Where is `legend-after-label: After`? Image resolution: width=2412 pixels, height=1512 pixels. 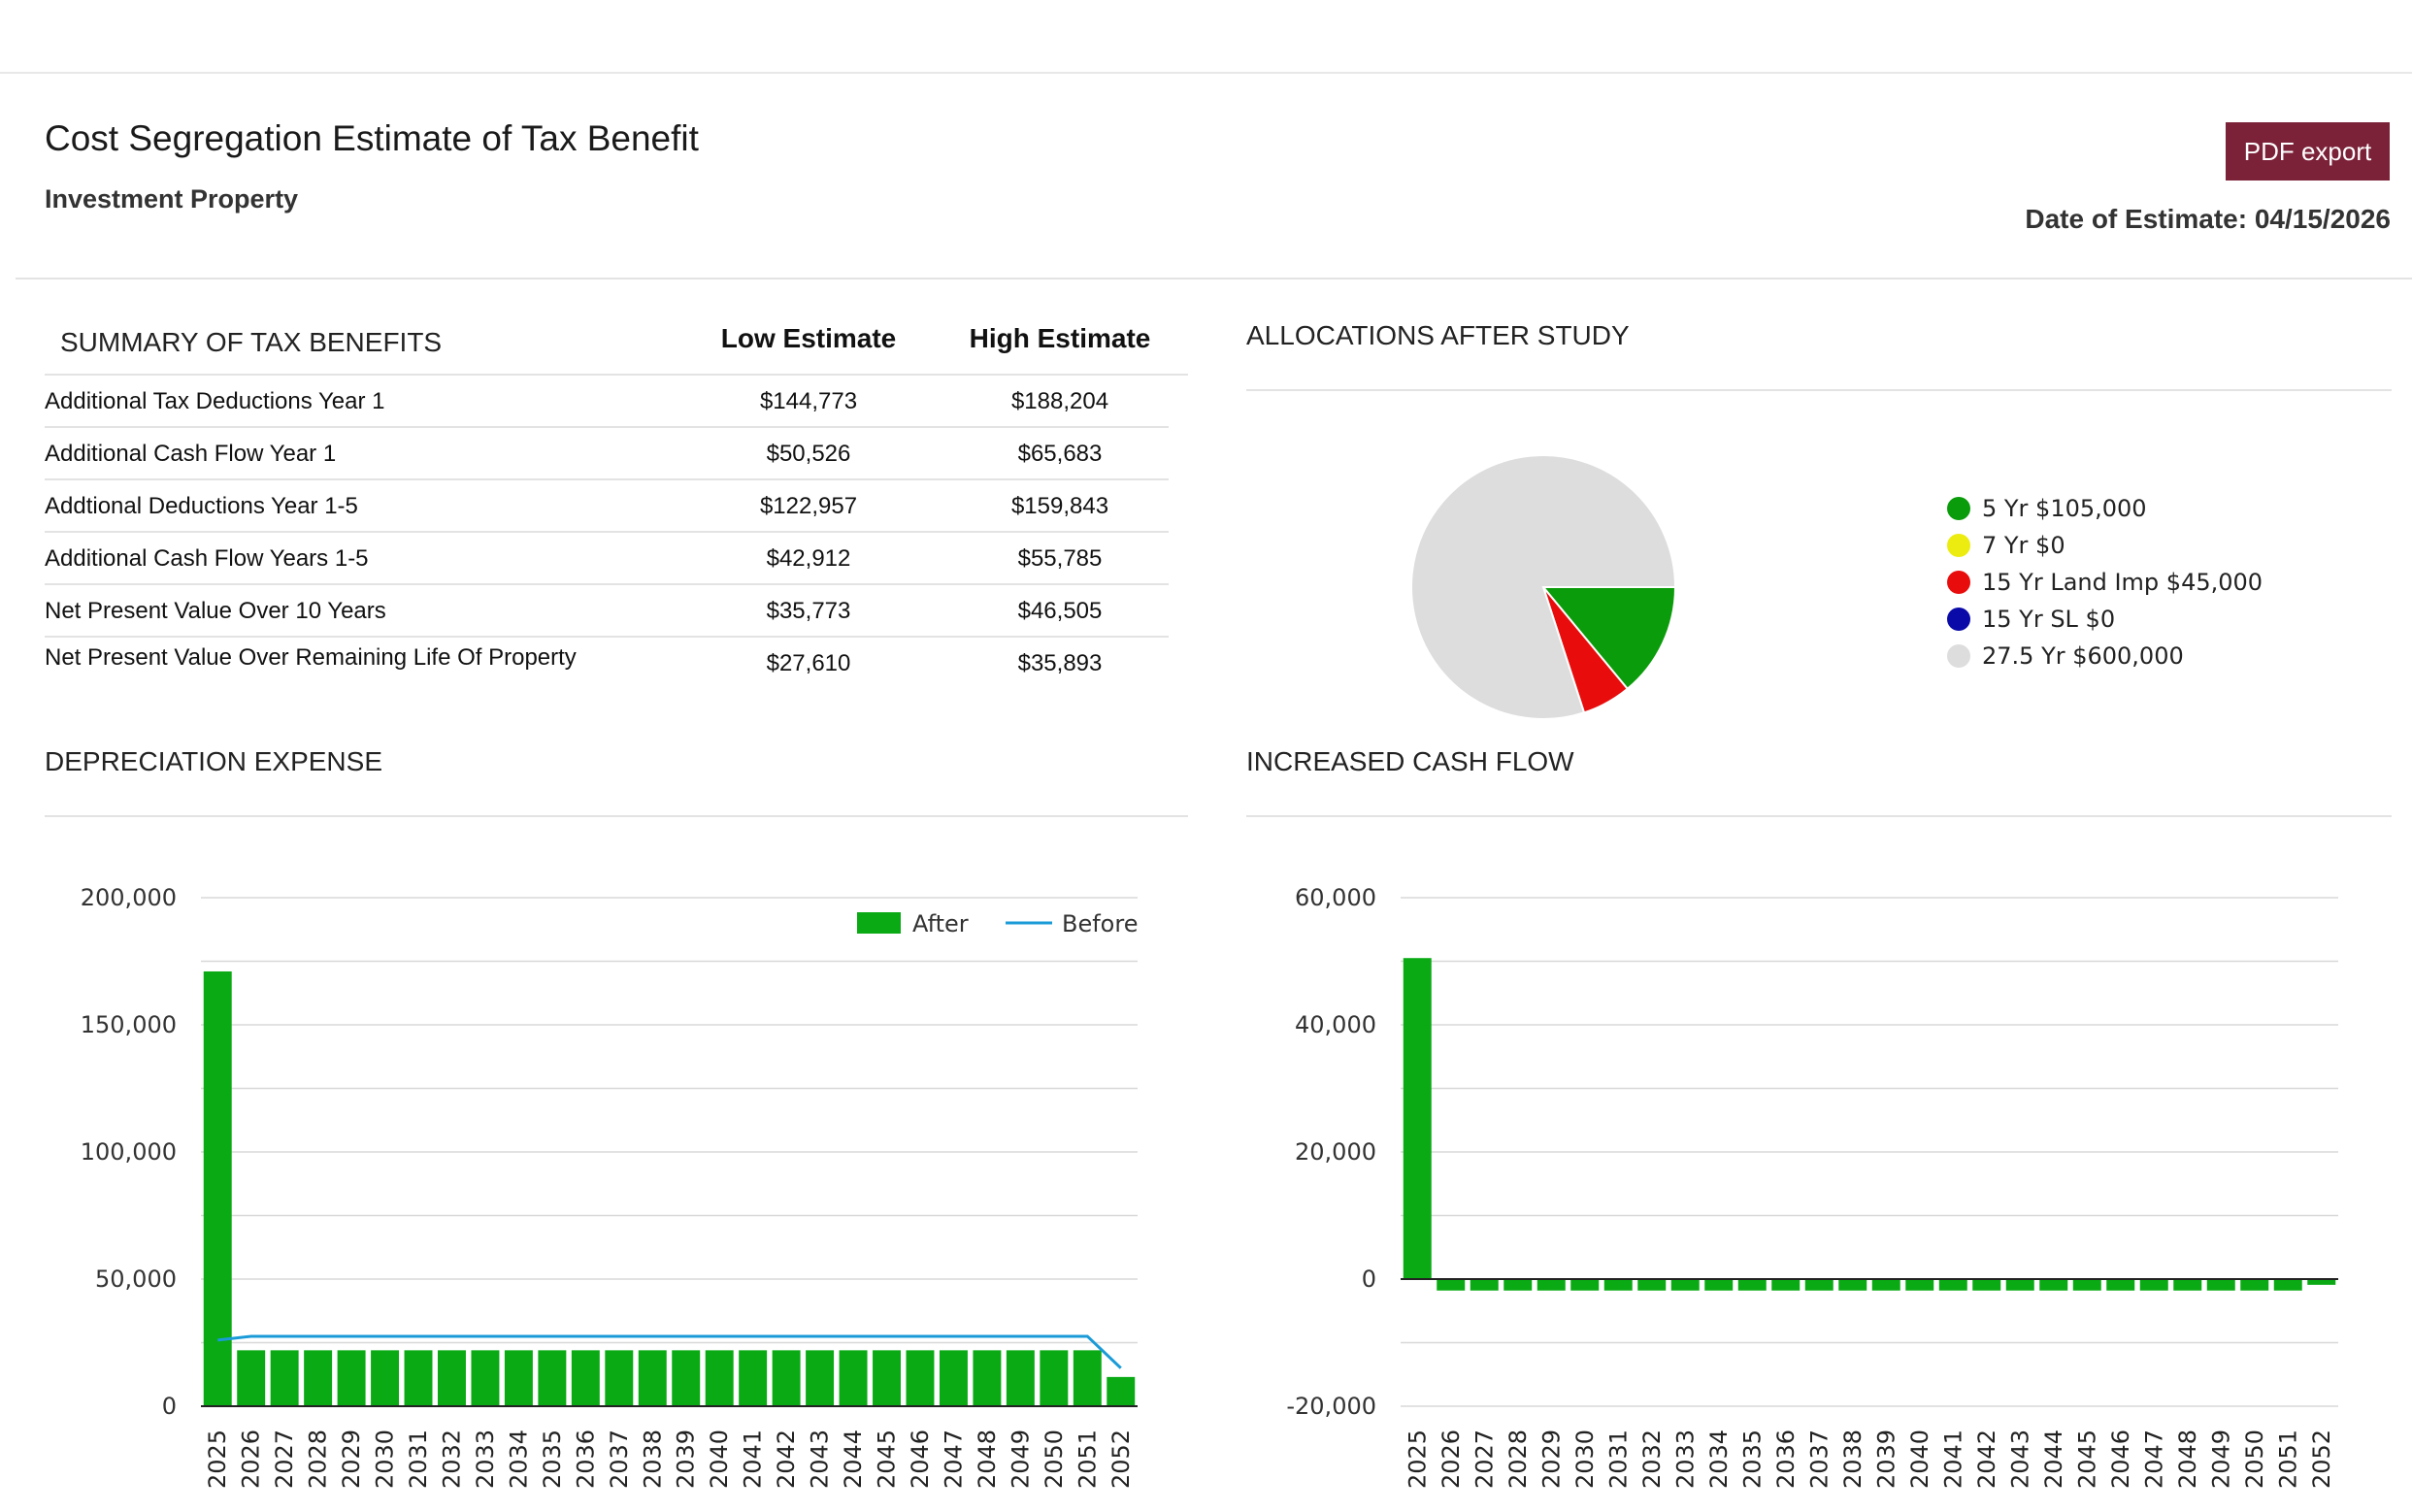 legend-after-label: After is located at coordinates (940, 924).